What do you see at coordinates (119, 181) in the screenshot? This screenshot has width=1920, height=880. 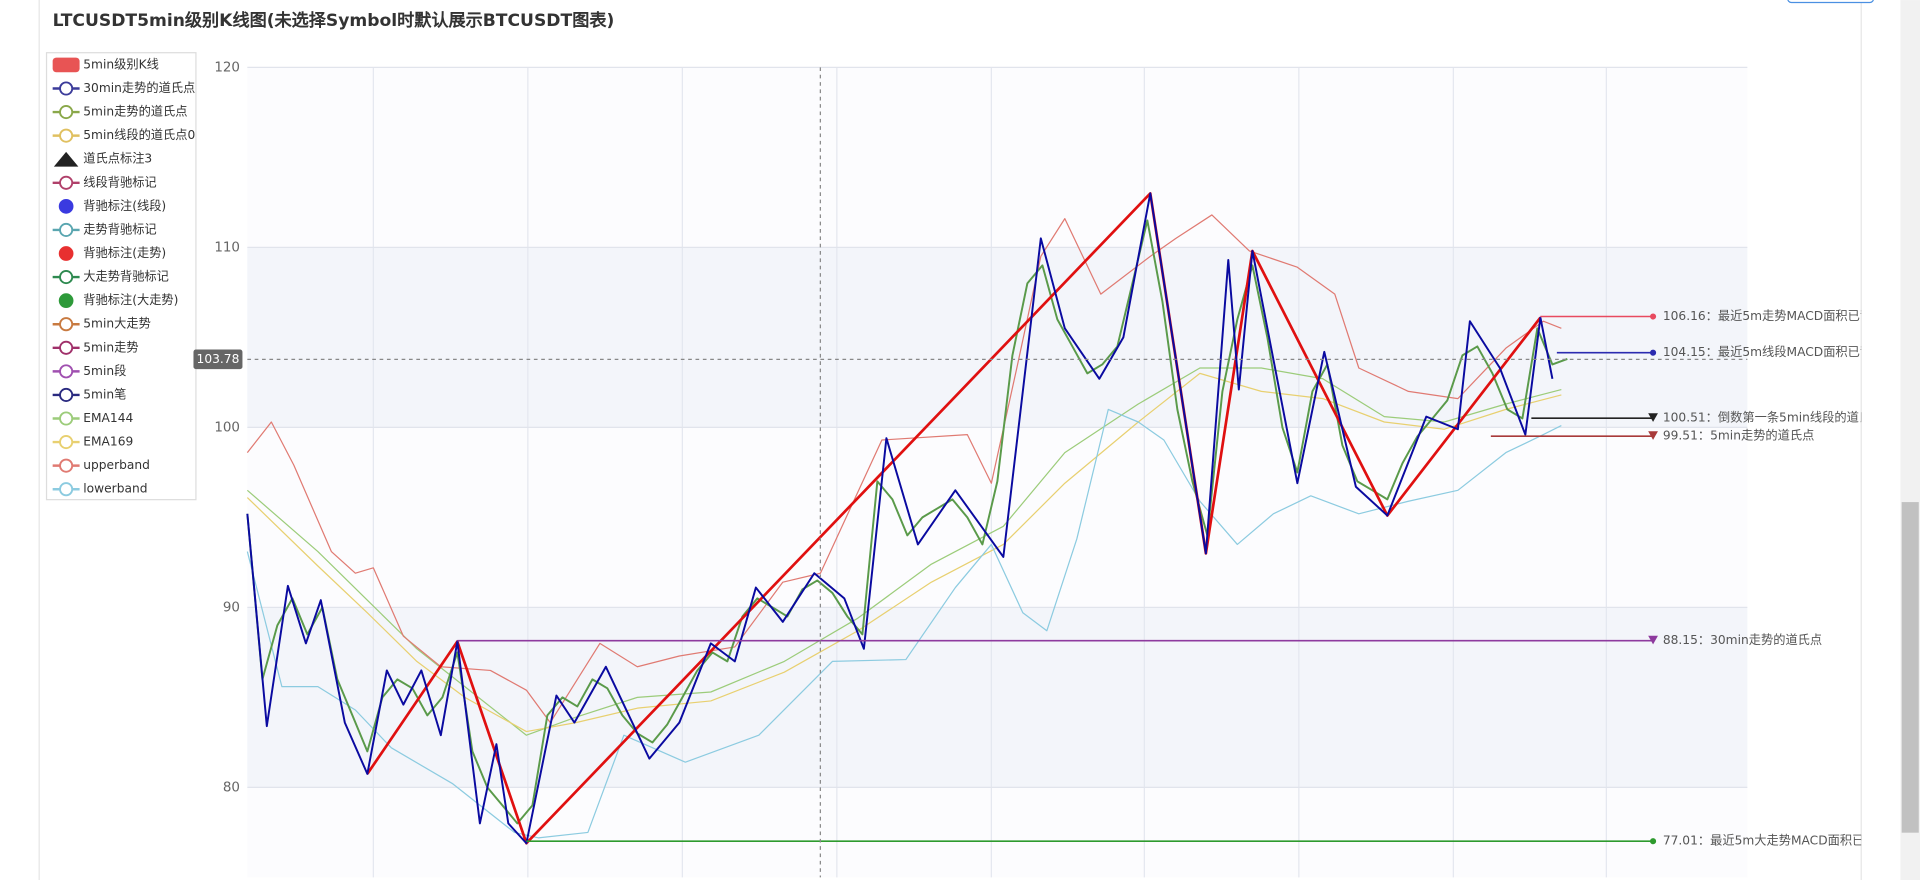 I see `legend-label: 线段背驰标记` at bounding box center [119, 181].